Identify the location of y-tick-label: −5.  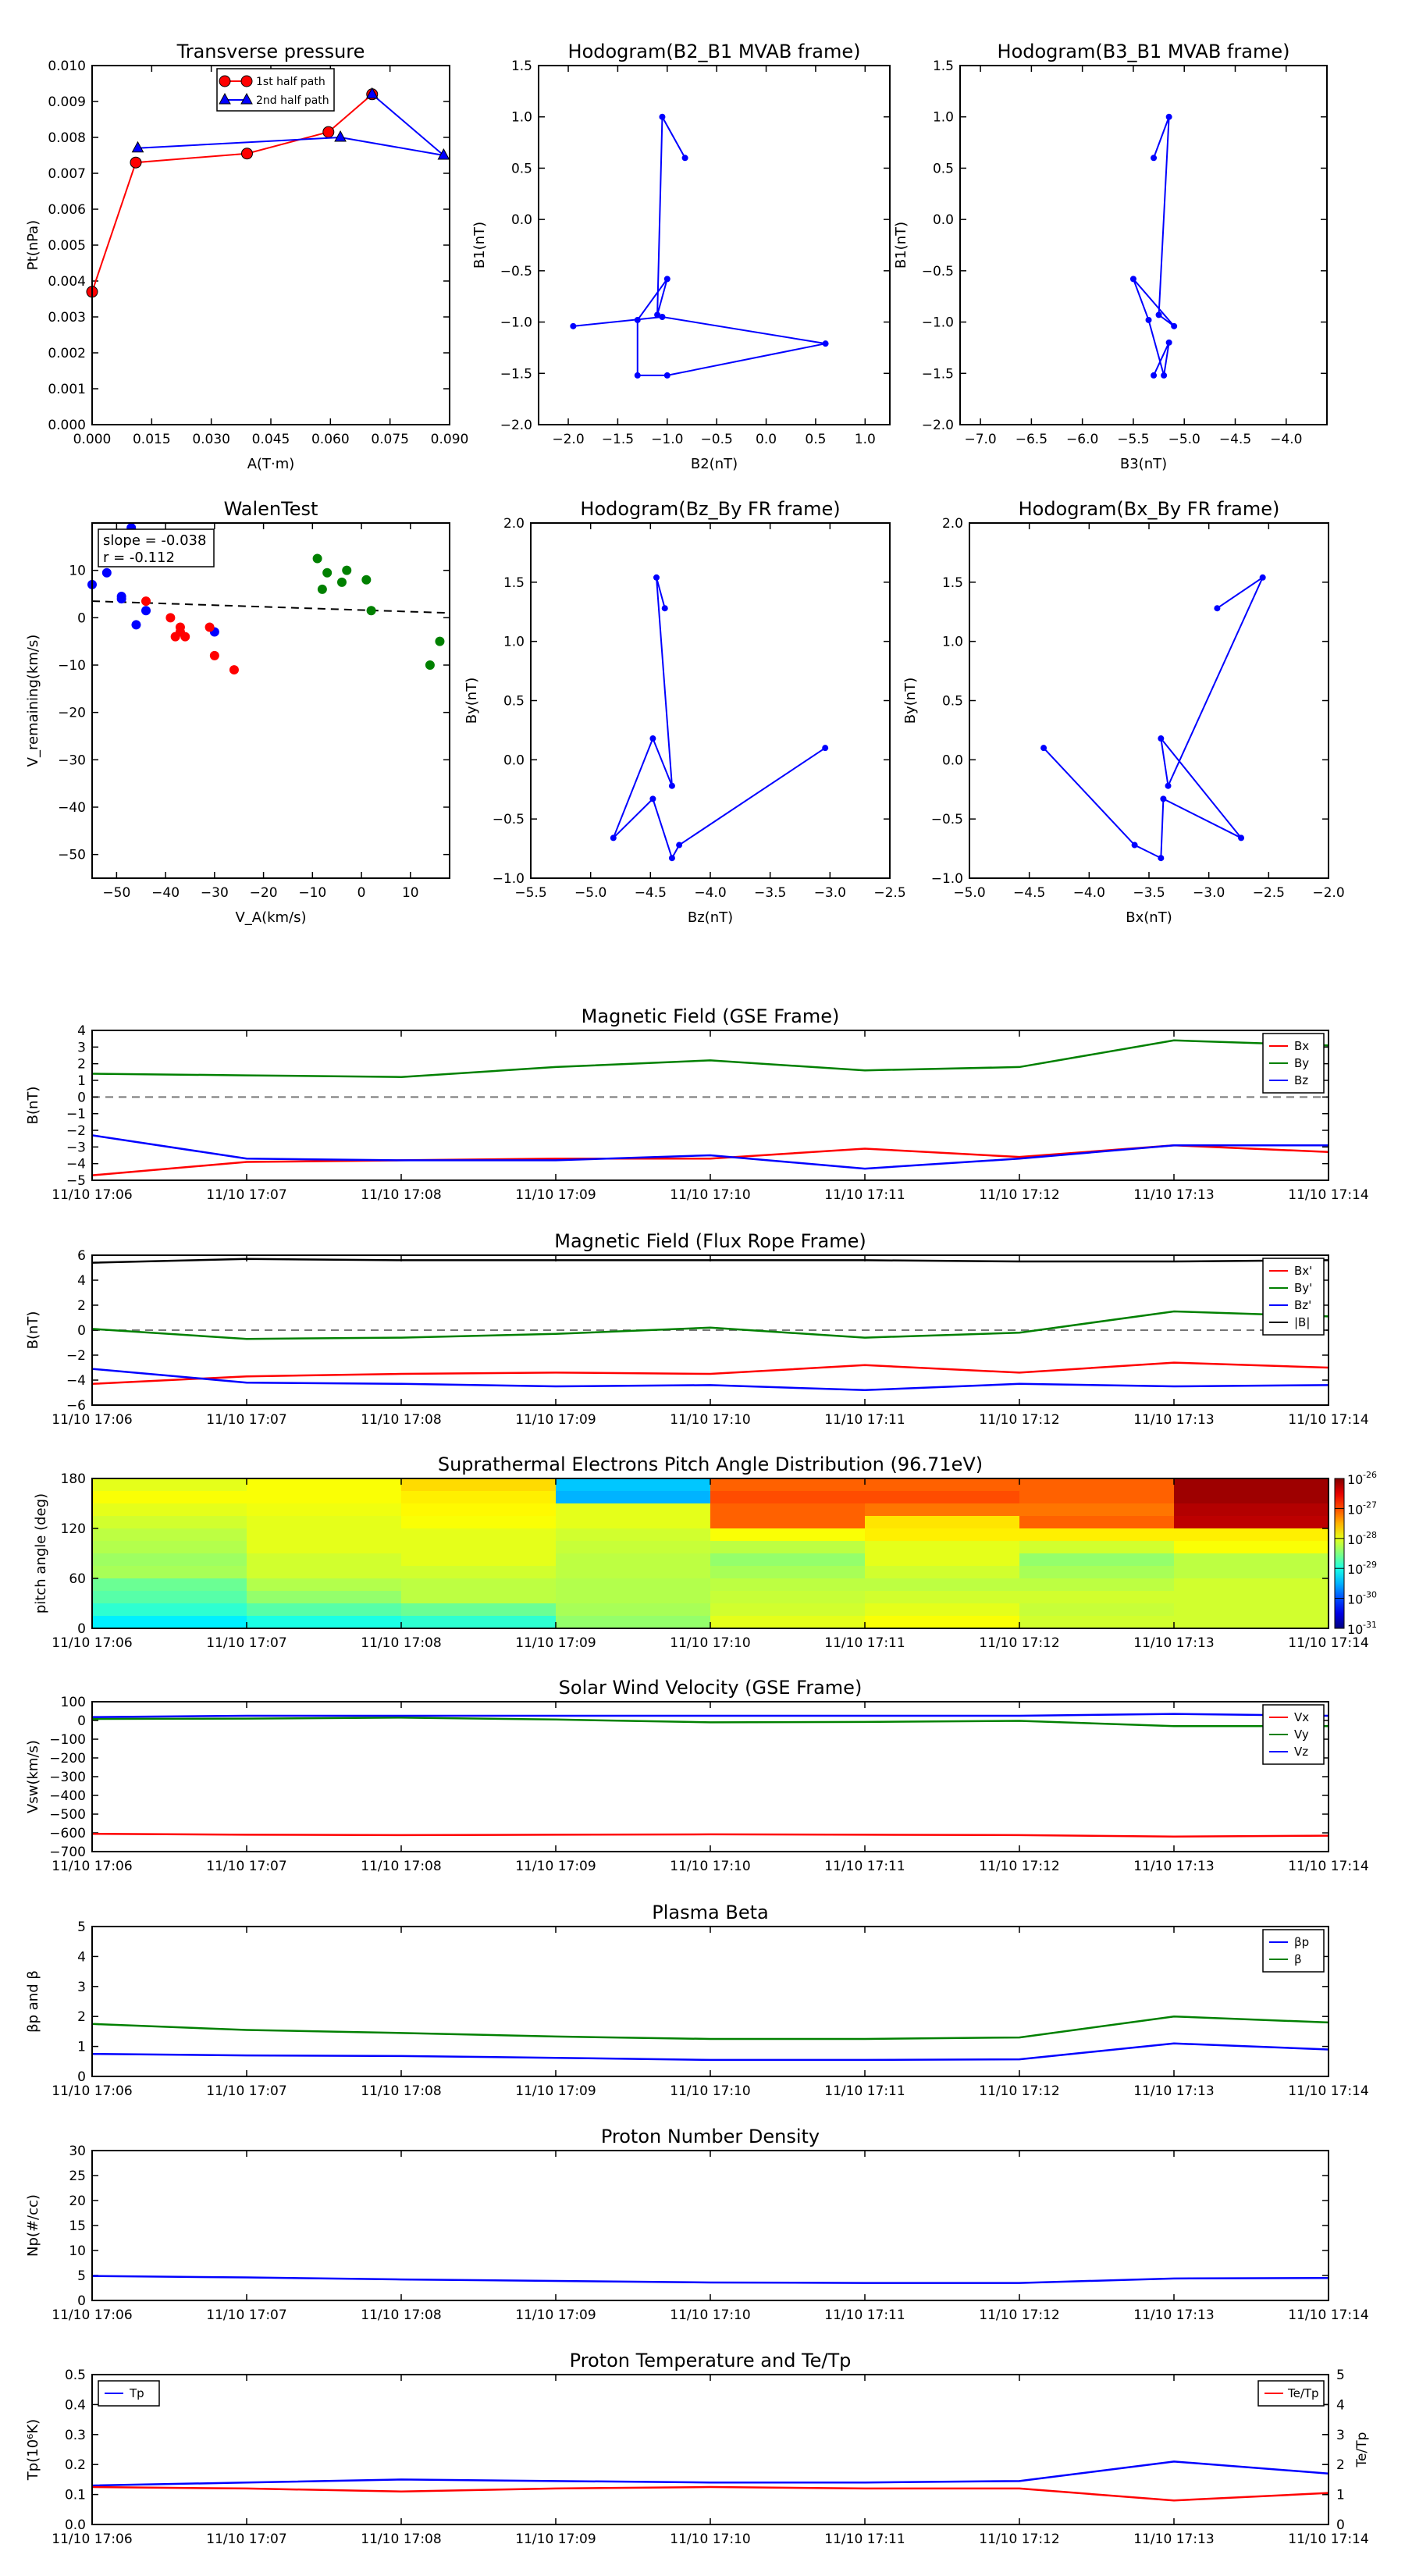
(76, 1181).